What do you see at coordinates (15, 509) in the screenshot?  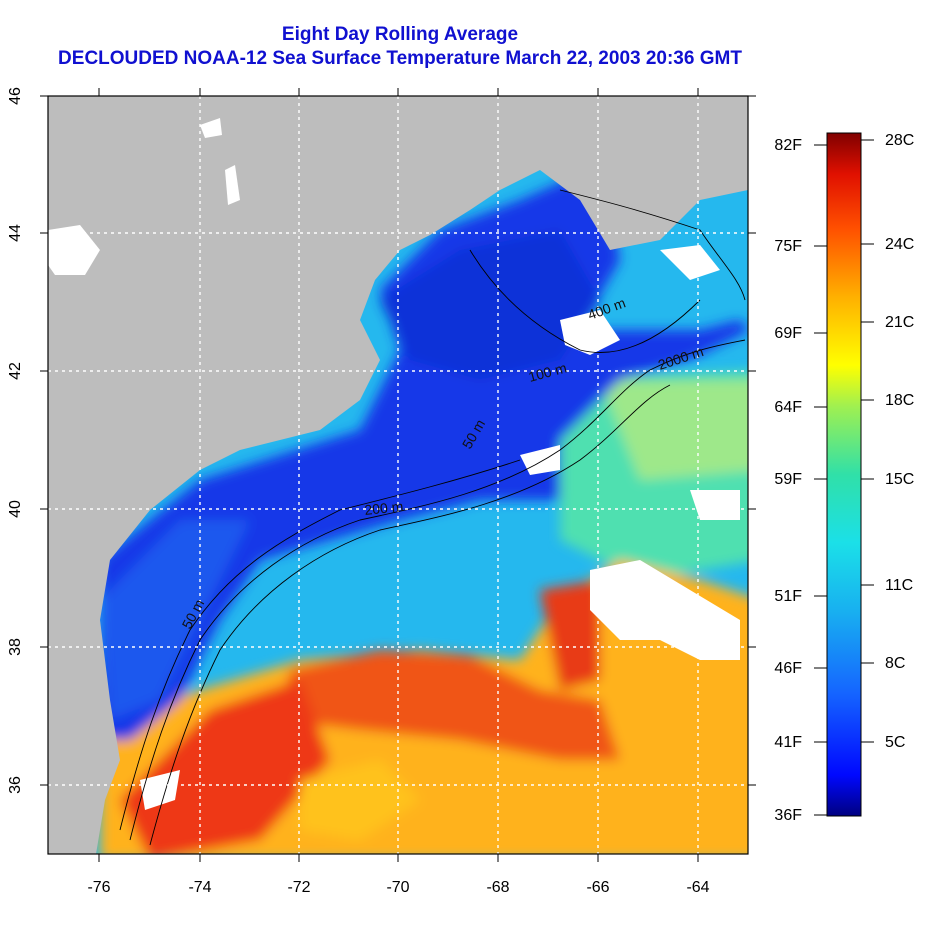 I see `lat-label: 40` at bounding box center [15, 509].